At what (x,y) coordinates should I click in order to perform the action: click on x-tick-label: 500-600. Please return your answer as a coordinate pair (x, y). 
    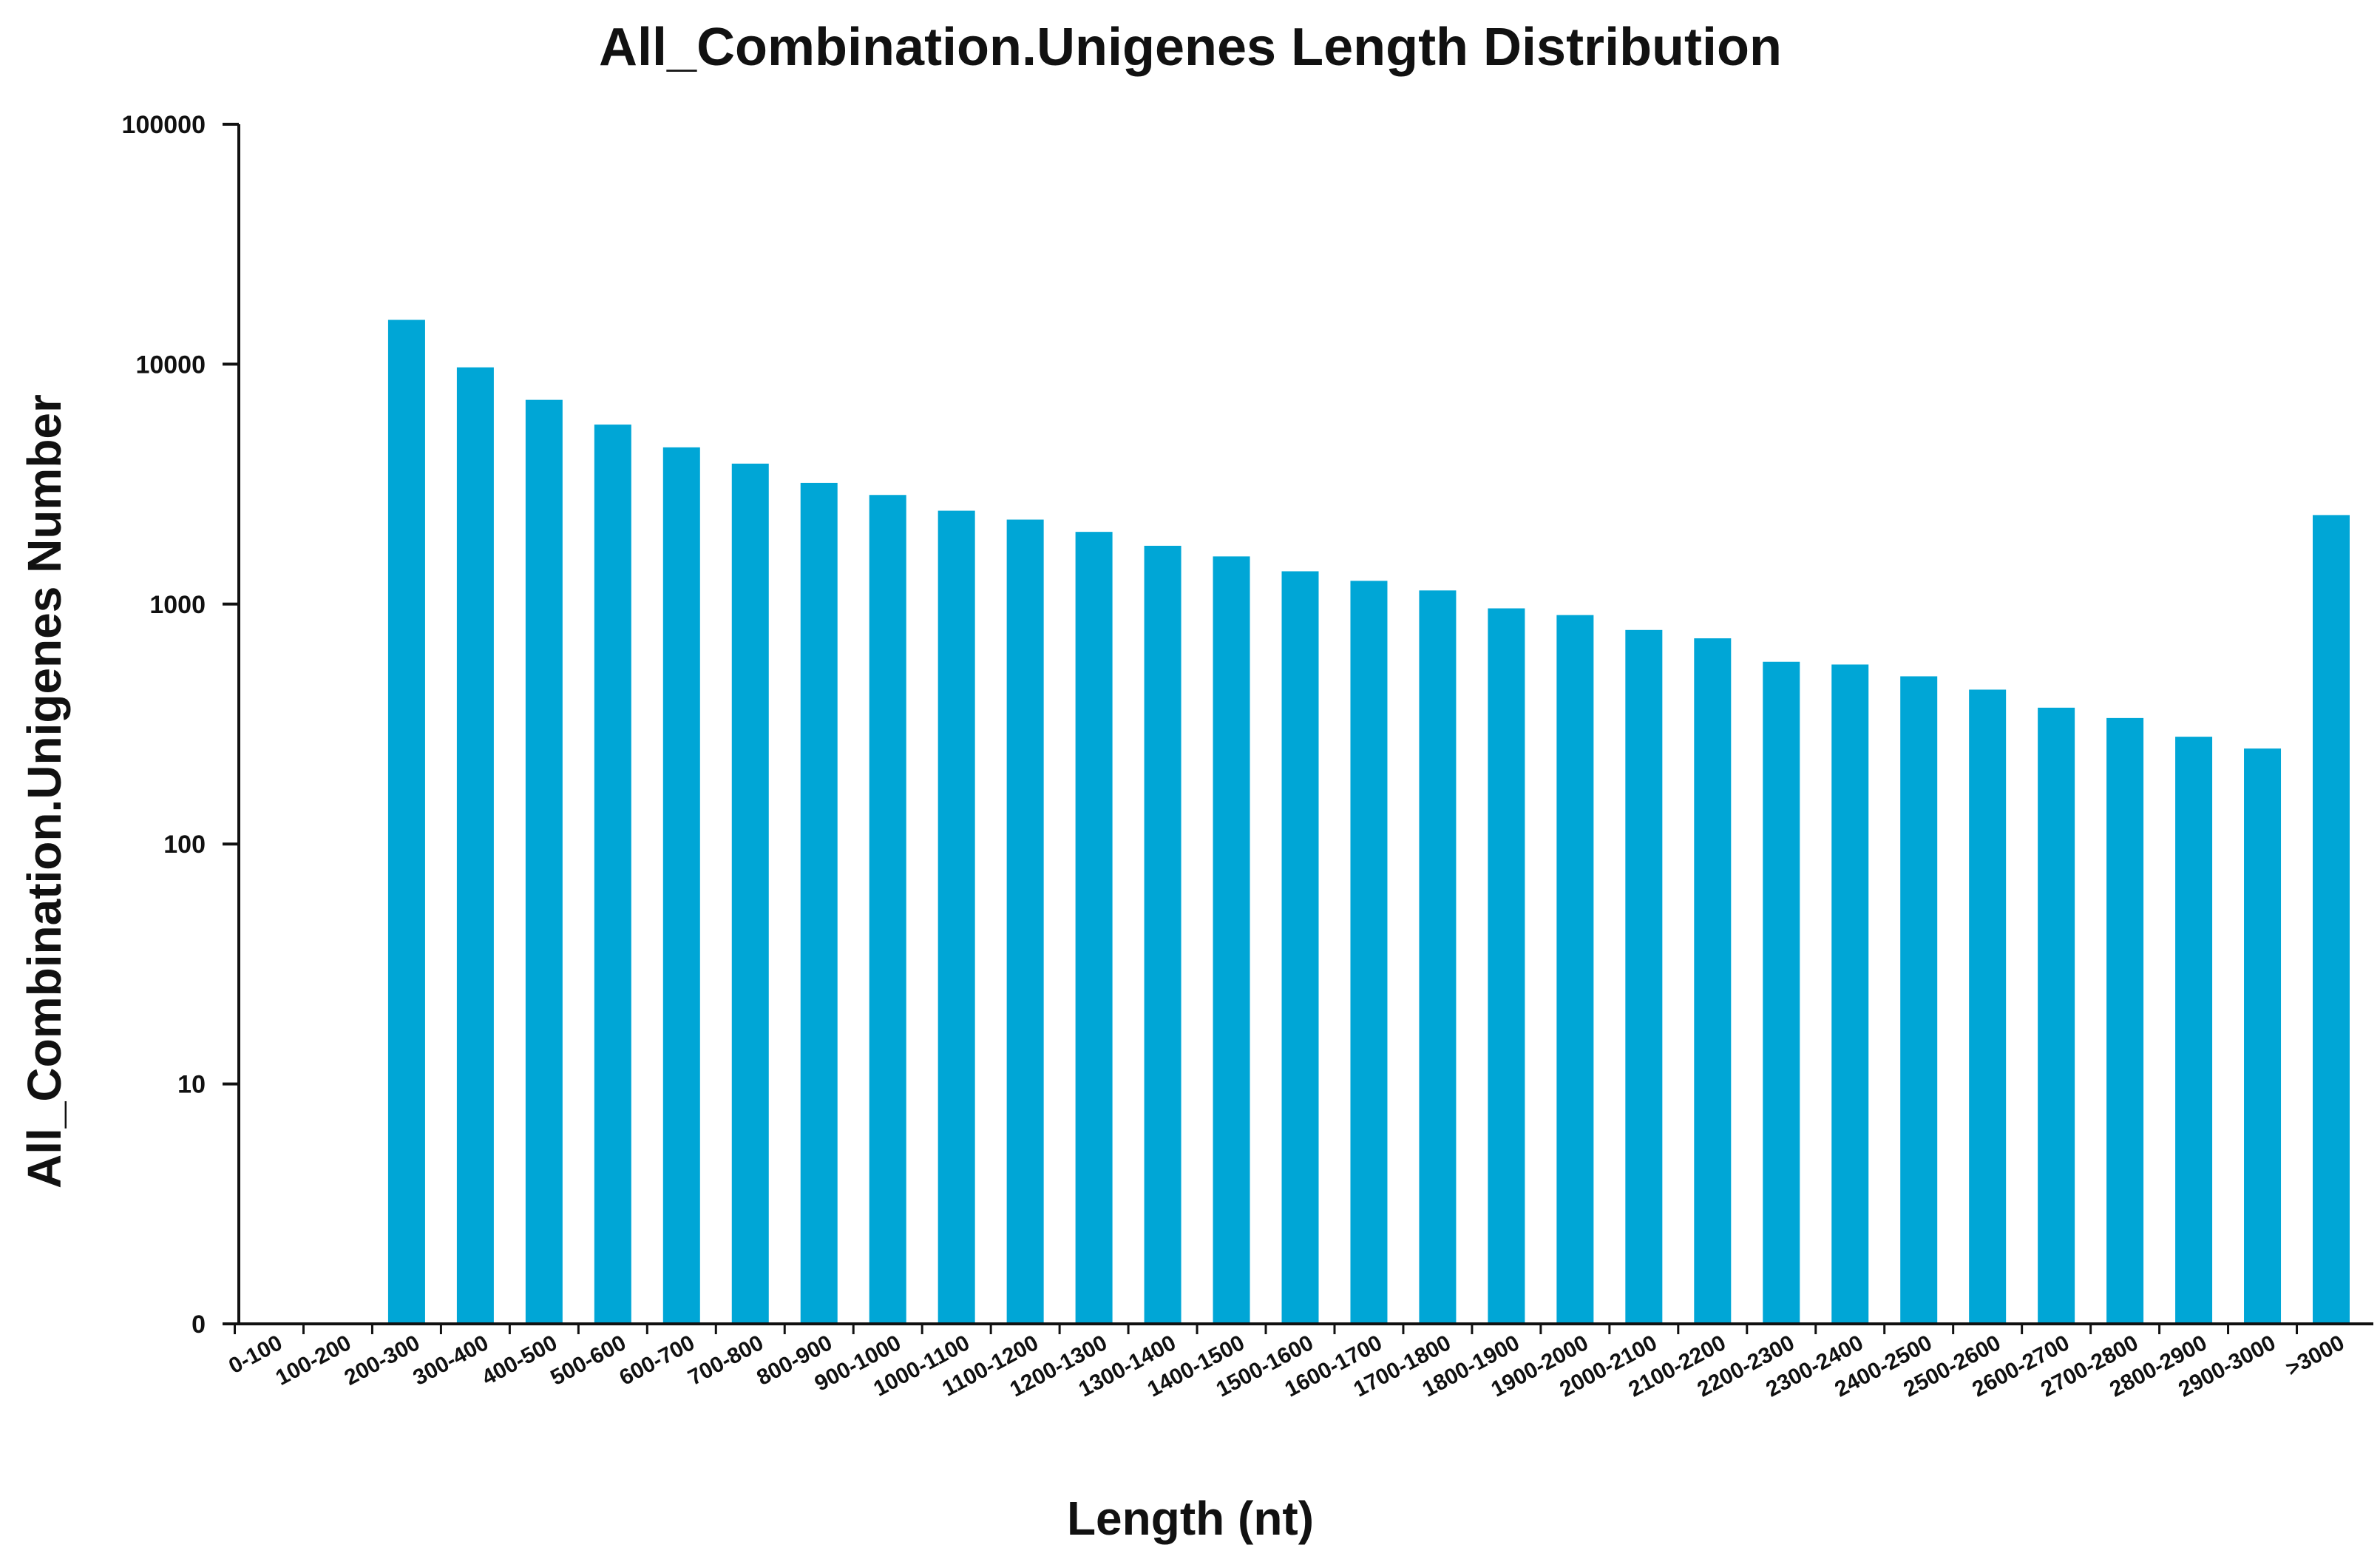
    Looking at the image, I should click on (588, 1360).